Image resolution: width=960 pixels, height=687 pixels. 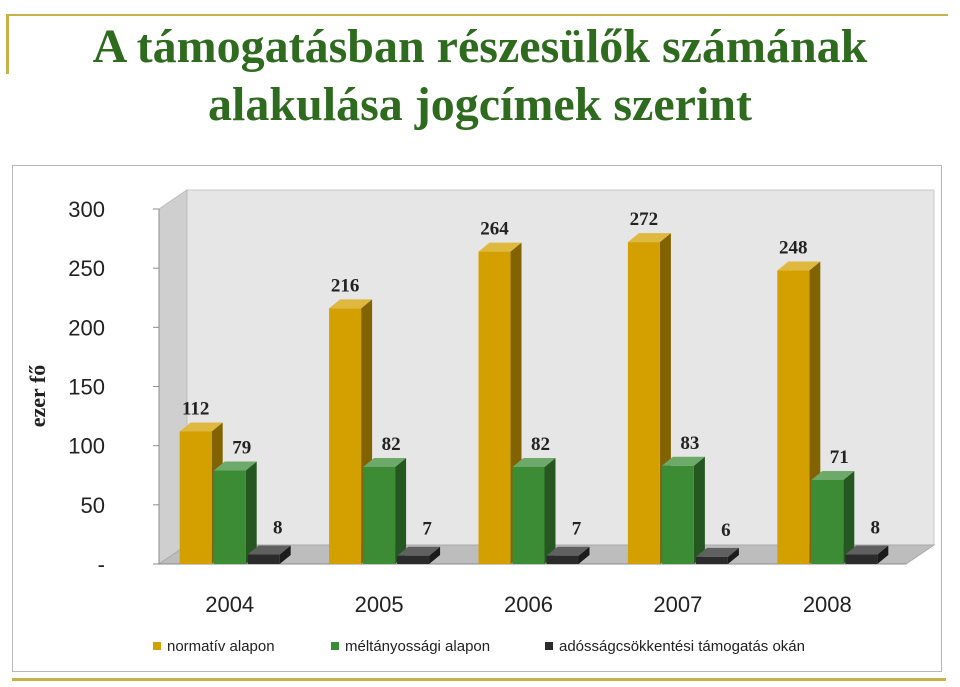 I want to click on y-axis-title: ezer fő, so click(x=37, y=396).